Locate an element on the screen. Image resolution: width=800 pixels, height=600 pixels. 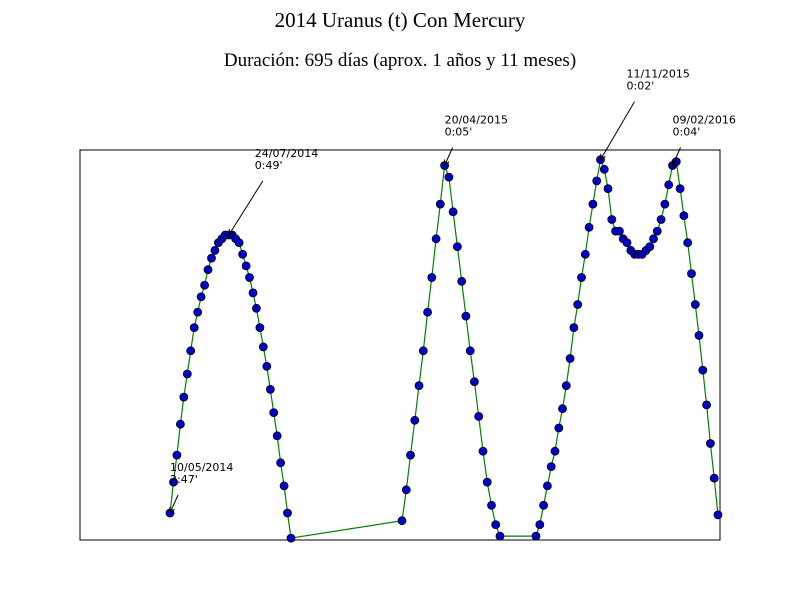
annotation-label: 2:47' is located at coordinates (184, 479).